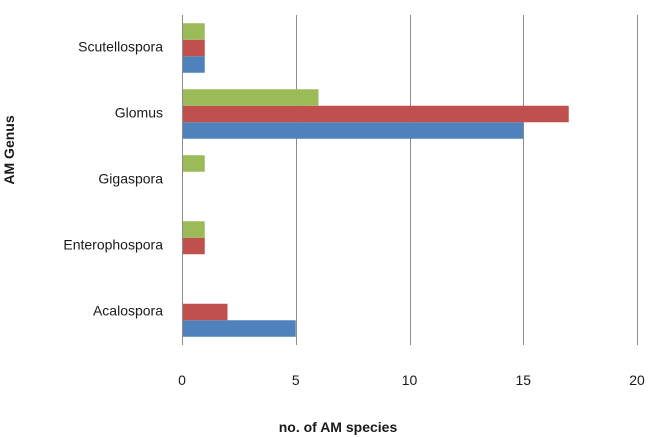 This screenshot has width=648, height=437. I want to click on y-tick-label: Enterophospora, so click(113, 245).